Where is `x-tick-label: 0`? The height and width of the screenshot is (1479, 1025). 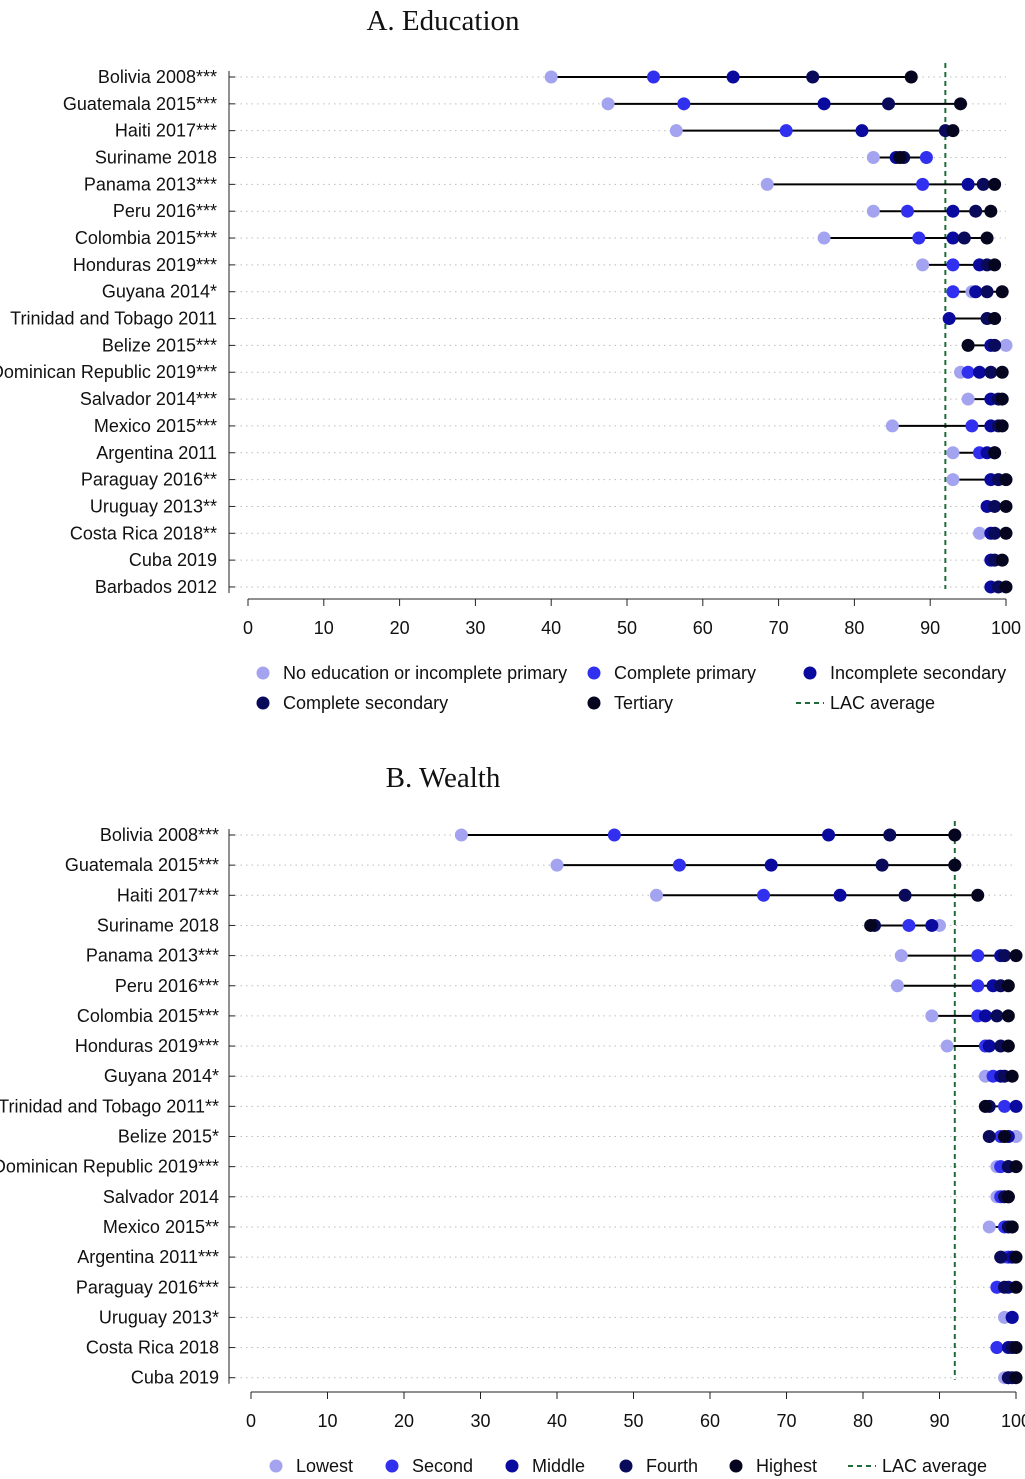
x-tick-label: 0 is located at coordinates (248, 628).